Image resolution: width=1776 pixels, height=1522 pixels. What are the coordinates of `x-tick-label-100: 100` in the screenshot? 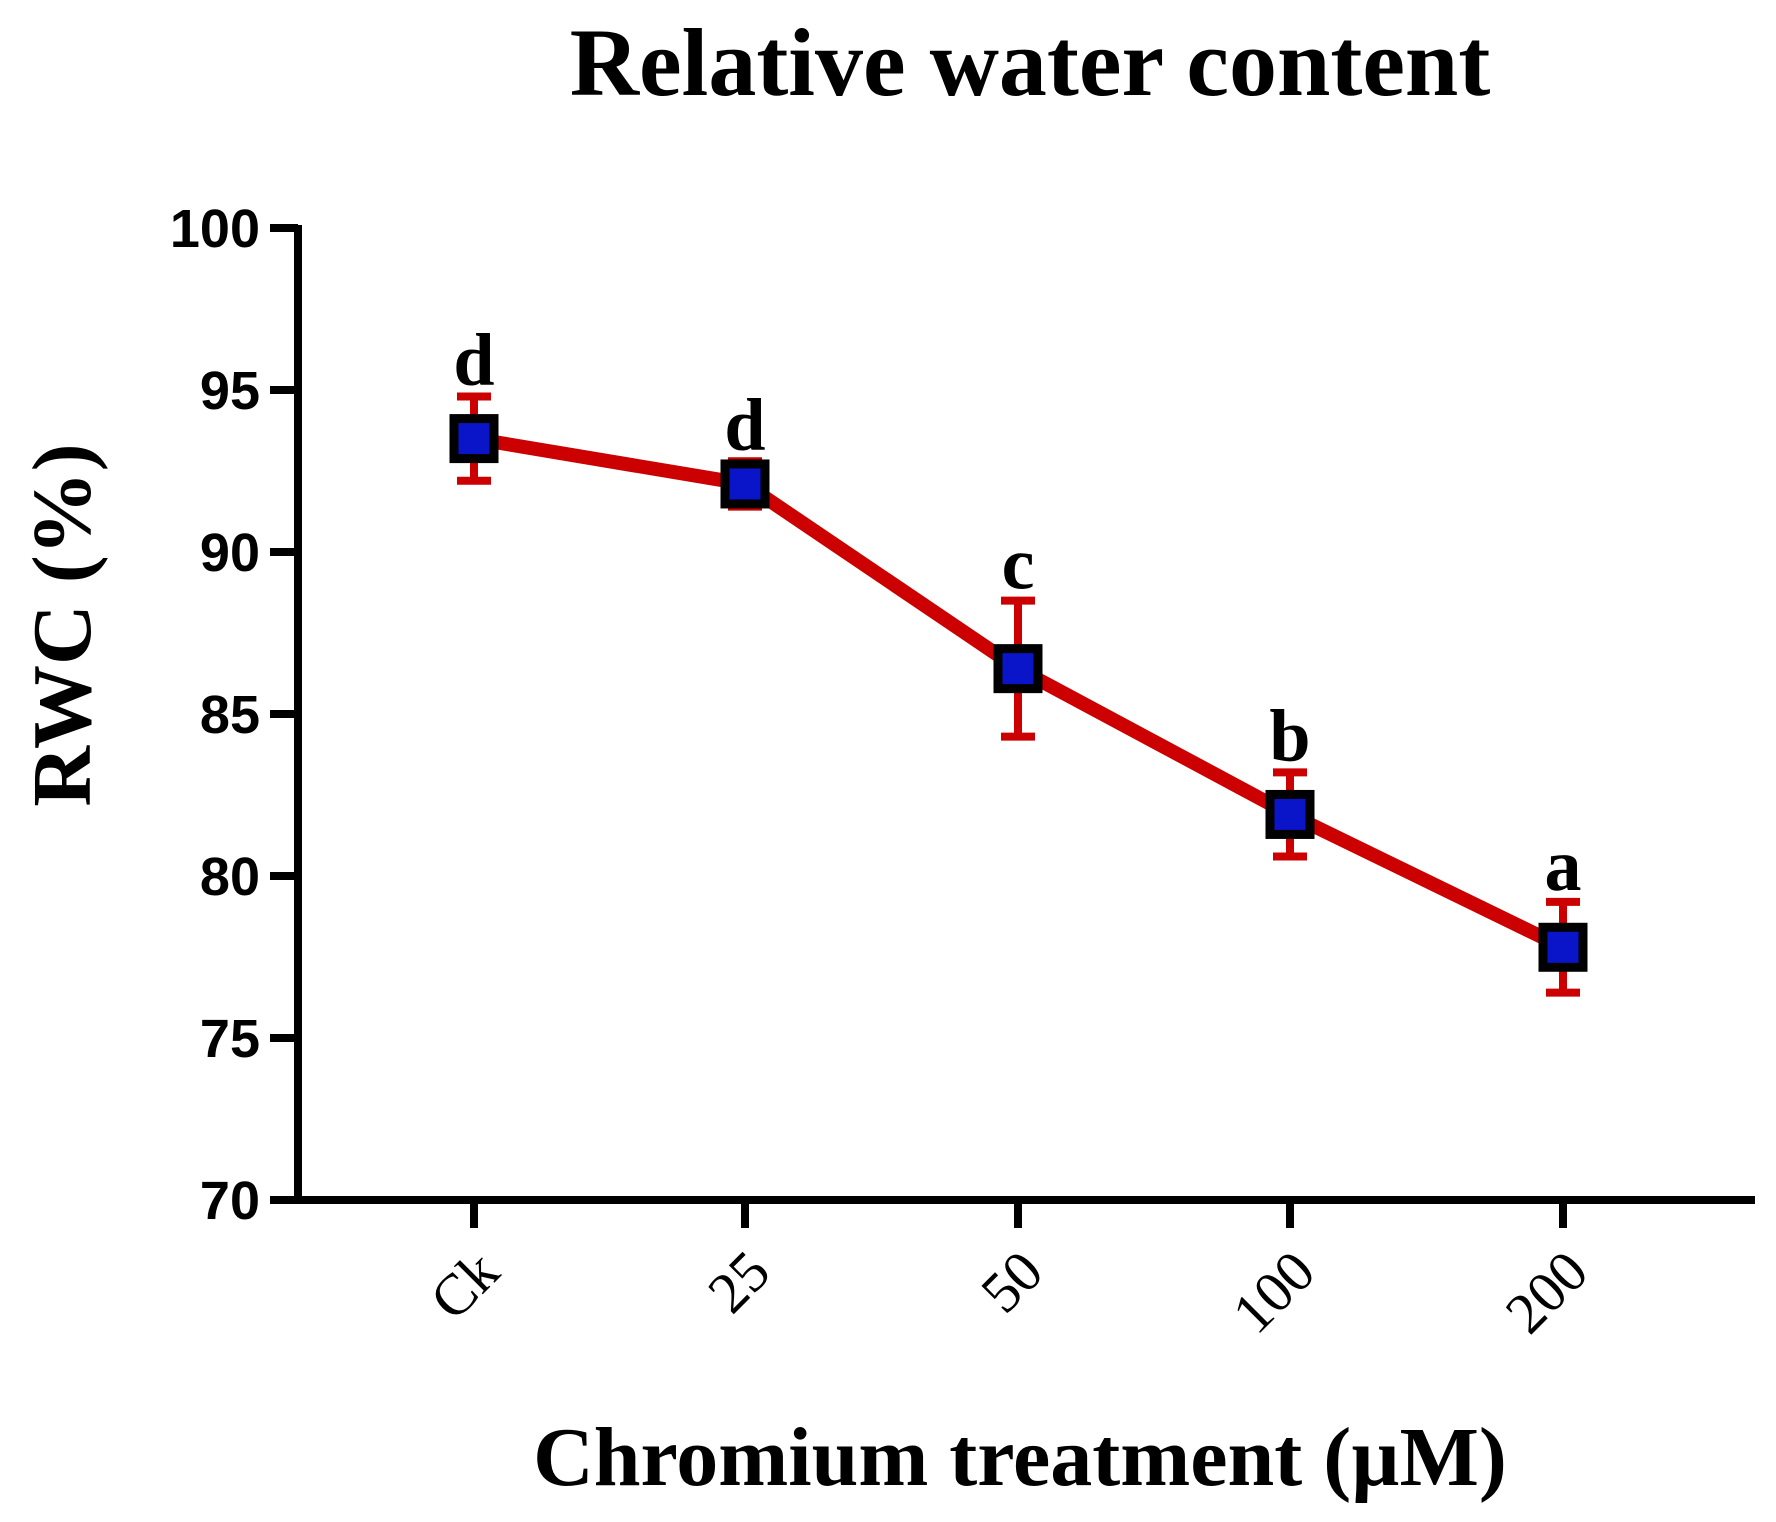 It's located at (1273, 1291).